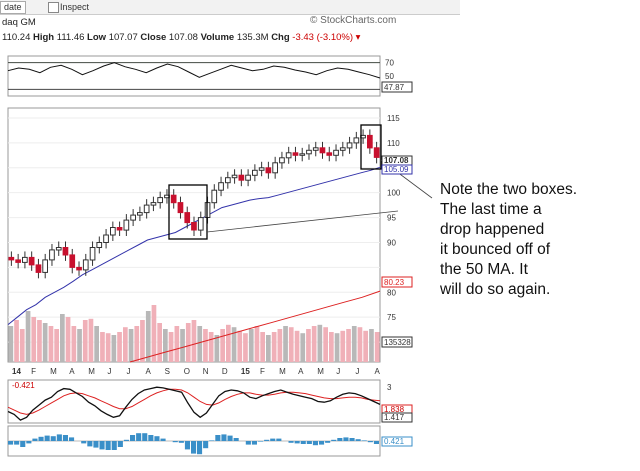 This screenshot has height=471, width=640. What do you see at coordinates (183, 37) in the screenshot?
I see `close-value: 107.08` at bounding box center [183, 37].